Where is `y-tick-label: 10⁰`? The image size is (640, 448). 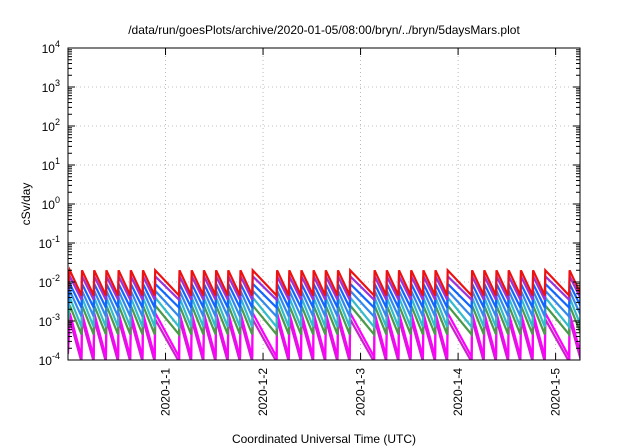 y-tick-label: 10⁰ is located at coordinates (51, 203).